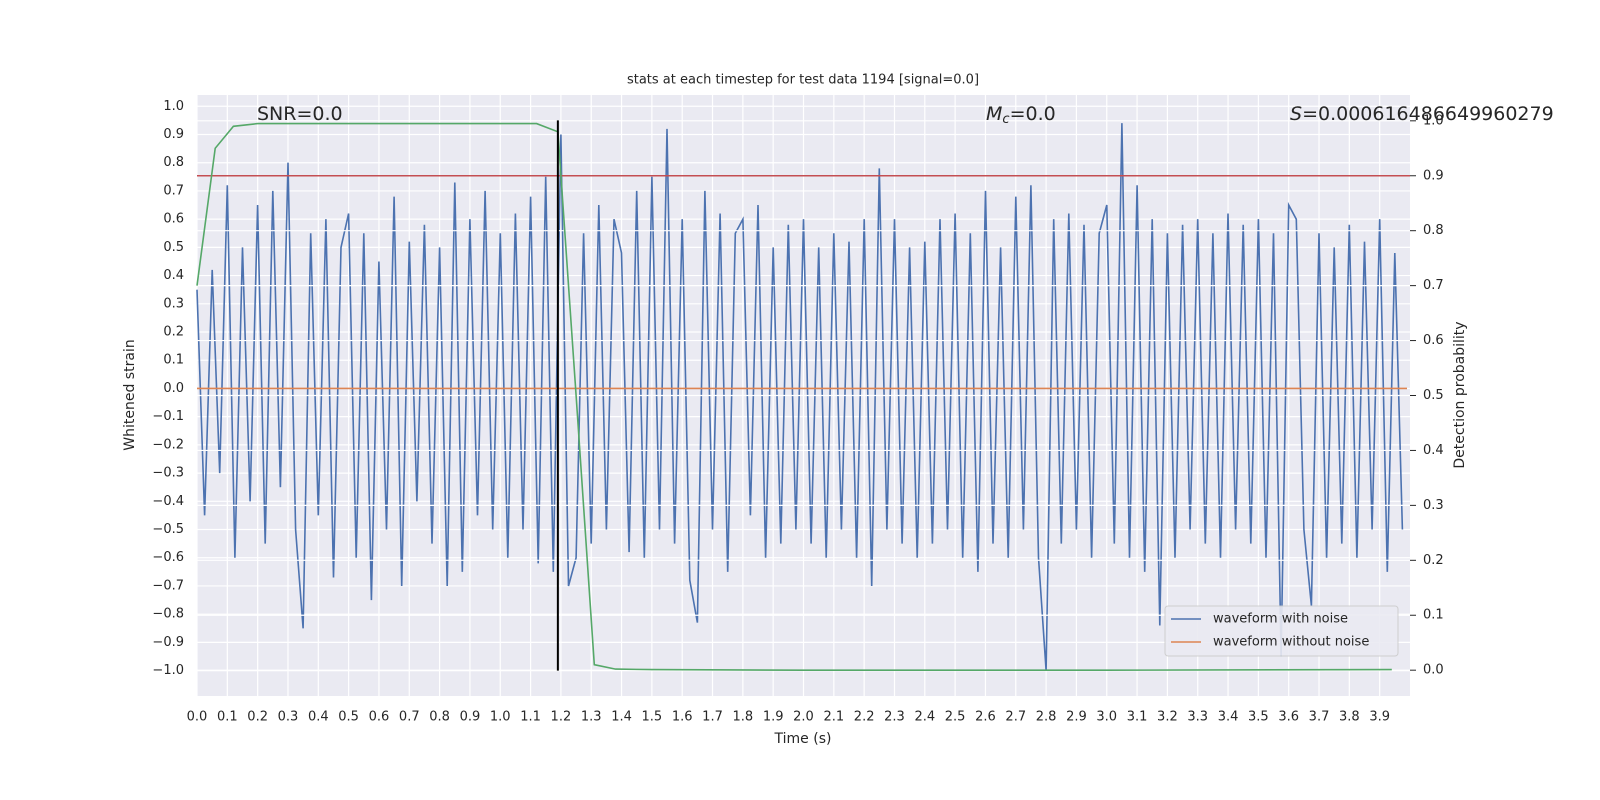 Image resolution: width=1600 pixels, height=800 pixels. Describe the element at coordinates (1296, 114) in the screenshot. I see `annotation-symbol: S` at that location.